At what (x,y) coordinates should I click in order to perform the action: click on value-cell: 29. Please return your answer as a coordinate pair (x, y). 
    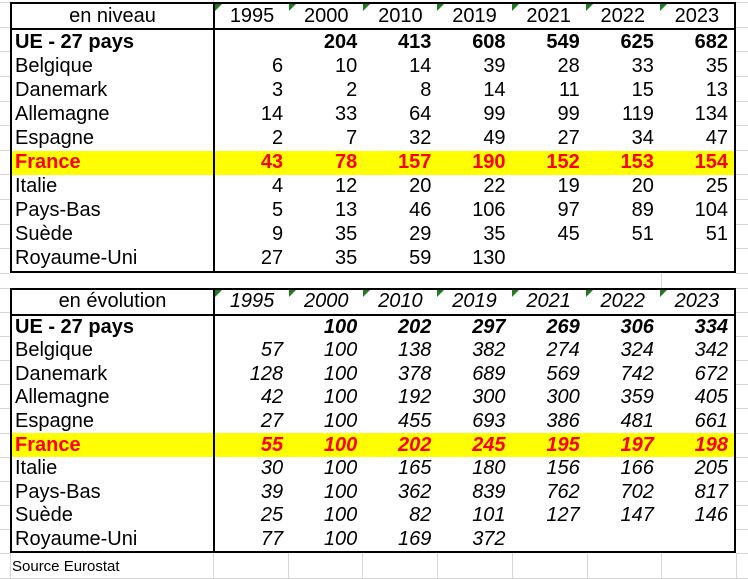
    Looking at the image, I should click on (420, 234).